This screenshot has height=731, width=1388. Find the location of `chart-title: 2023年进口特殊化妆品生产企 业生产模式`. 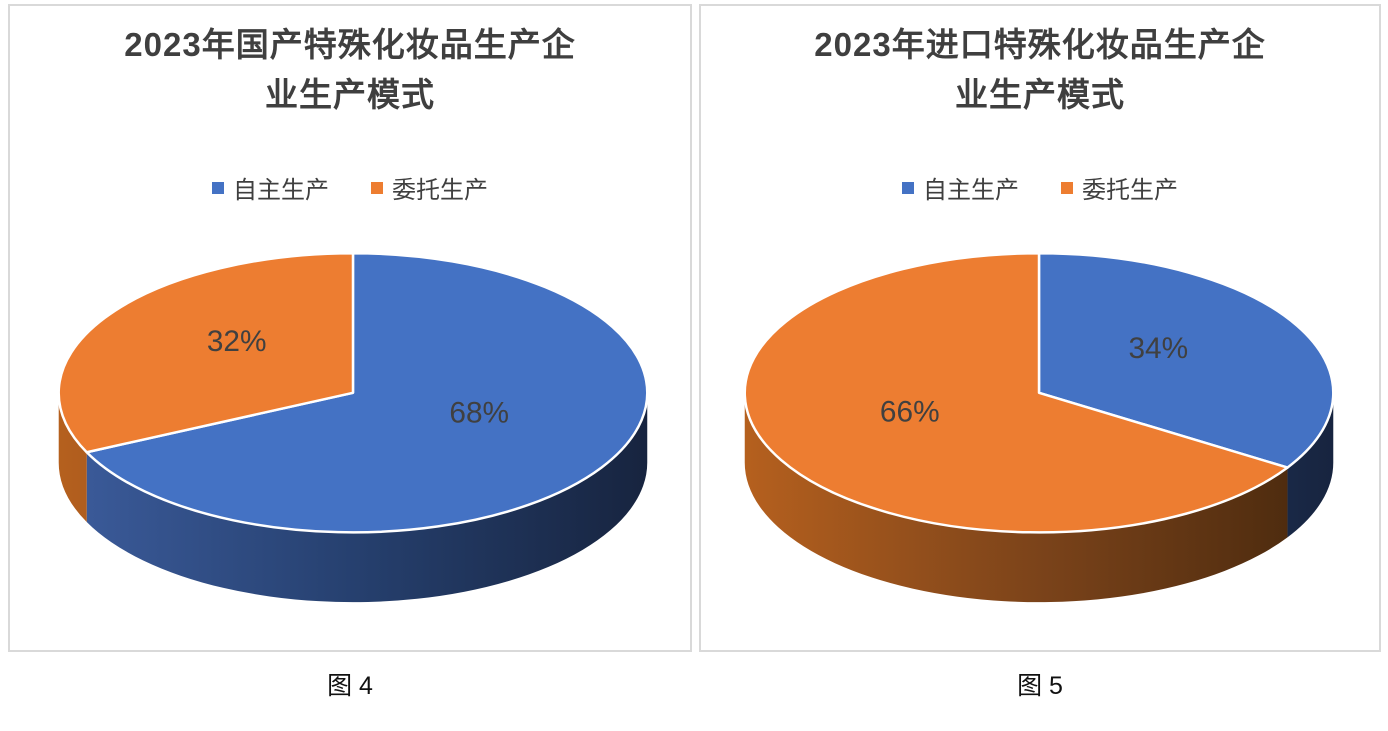

chart-title: 2023年进口特殊化妆品生产企 业生产模式 is located at coordinates (1040, 69).